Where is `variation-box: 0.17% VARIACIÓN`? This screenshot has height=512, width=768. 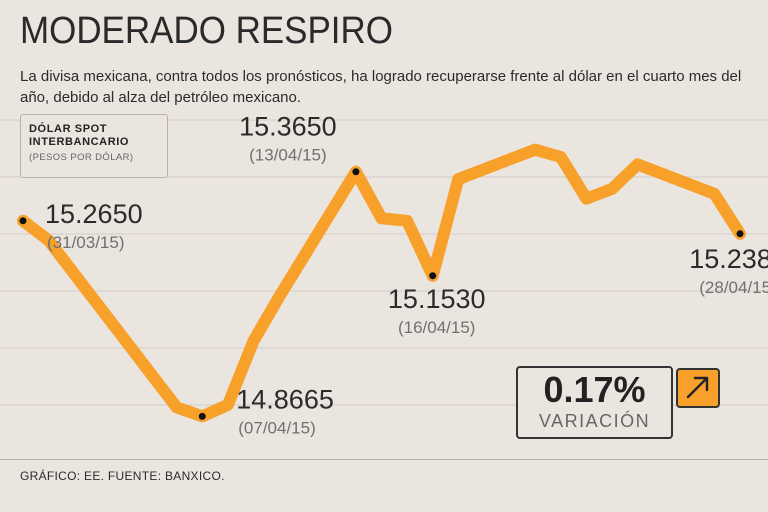
variation-box: 0.17% VARIACIÓN is located at coordinates (594, 402).